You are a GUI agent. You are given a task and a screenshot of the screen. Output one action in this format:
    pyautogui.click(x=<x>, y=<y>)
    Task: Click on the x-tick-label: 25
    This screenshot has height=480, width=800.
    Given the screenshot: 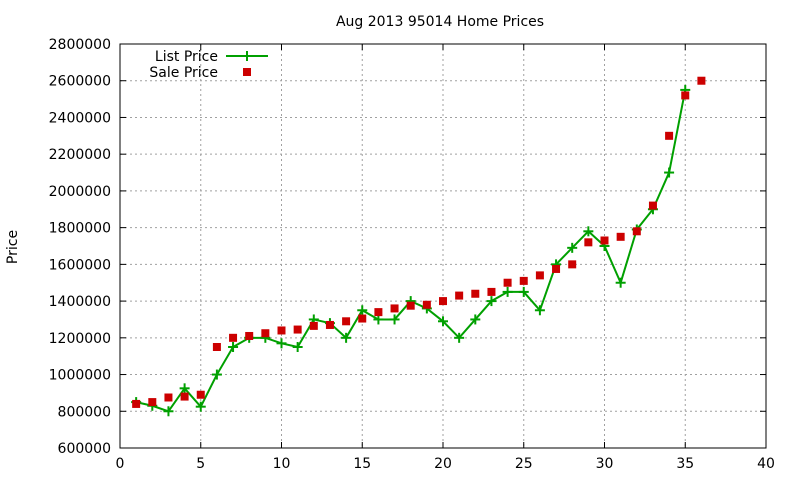 What is the action you would take?
    pyautogui.click(x=524, y=464)
    